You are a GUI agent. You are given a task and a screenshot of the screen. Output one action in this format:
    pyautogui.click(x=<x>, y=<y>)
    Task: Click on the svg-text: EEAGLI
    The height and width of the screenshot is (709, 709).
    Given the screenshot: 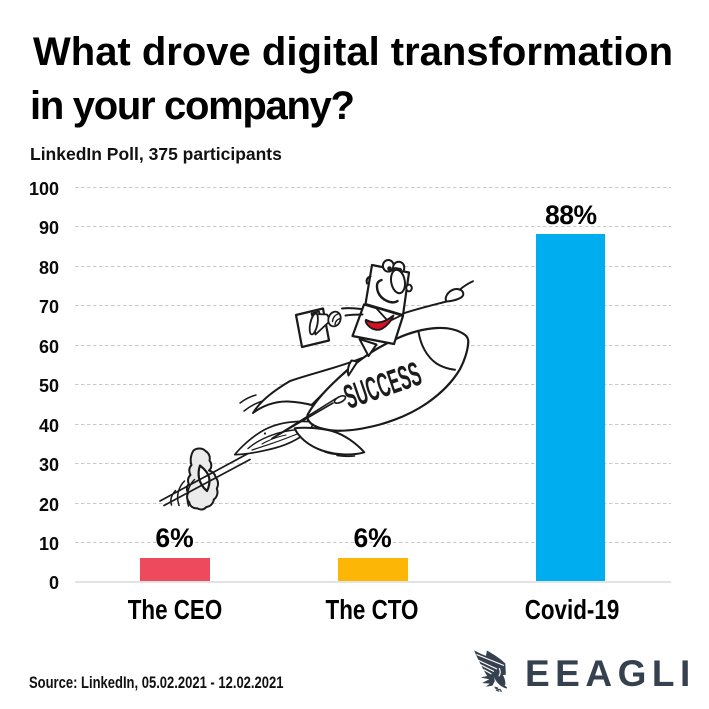 What is the action you would take?
    pyautogui.click(x=610, y=673)
    